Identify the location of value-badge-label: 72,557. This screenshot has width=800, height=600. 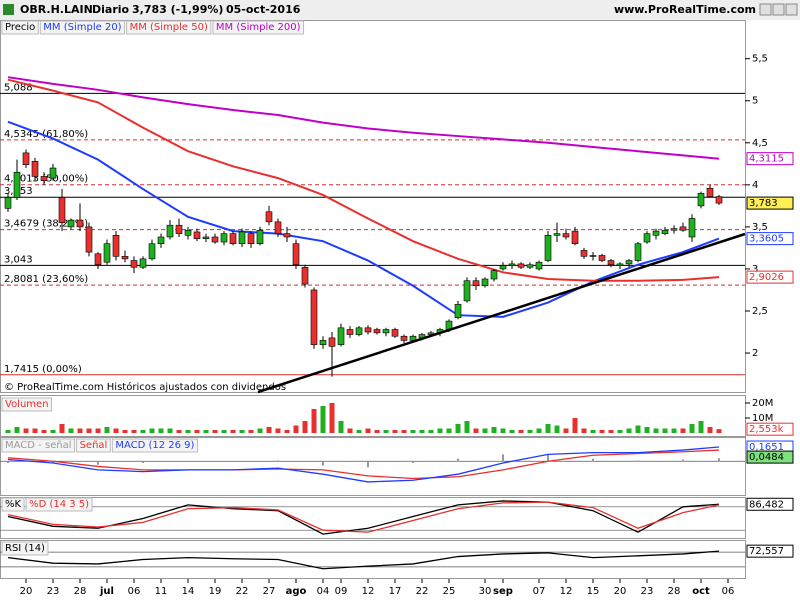
(766, 551).